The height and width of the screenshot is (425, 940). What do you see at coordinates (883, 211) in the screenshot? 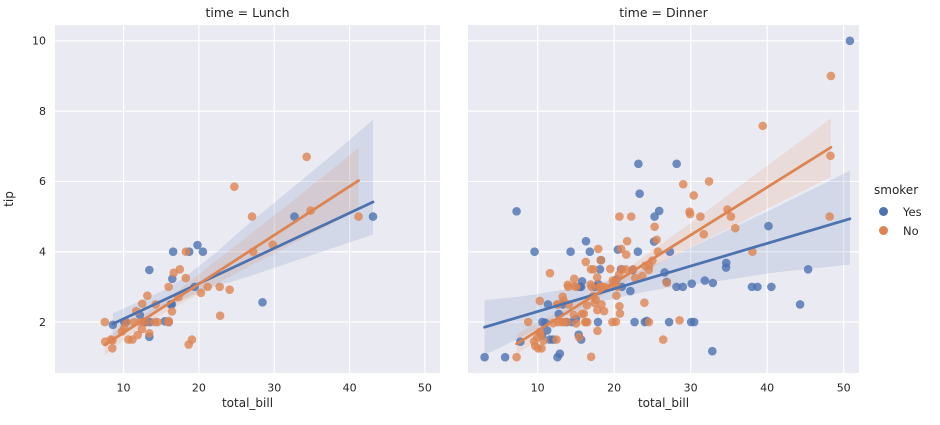
I see `legend-marker-yes-icon` at bounding box center [883, 211].